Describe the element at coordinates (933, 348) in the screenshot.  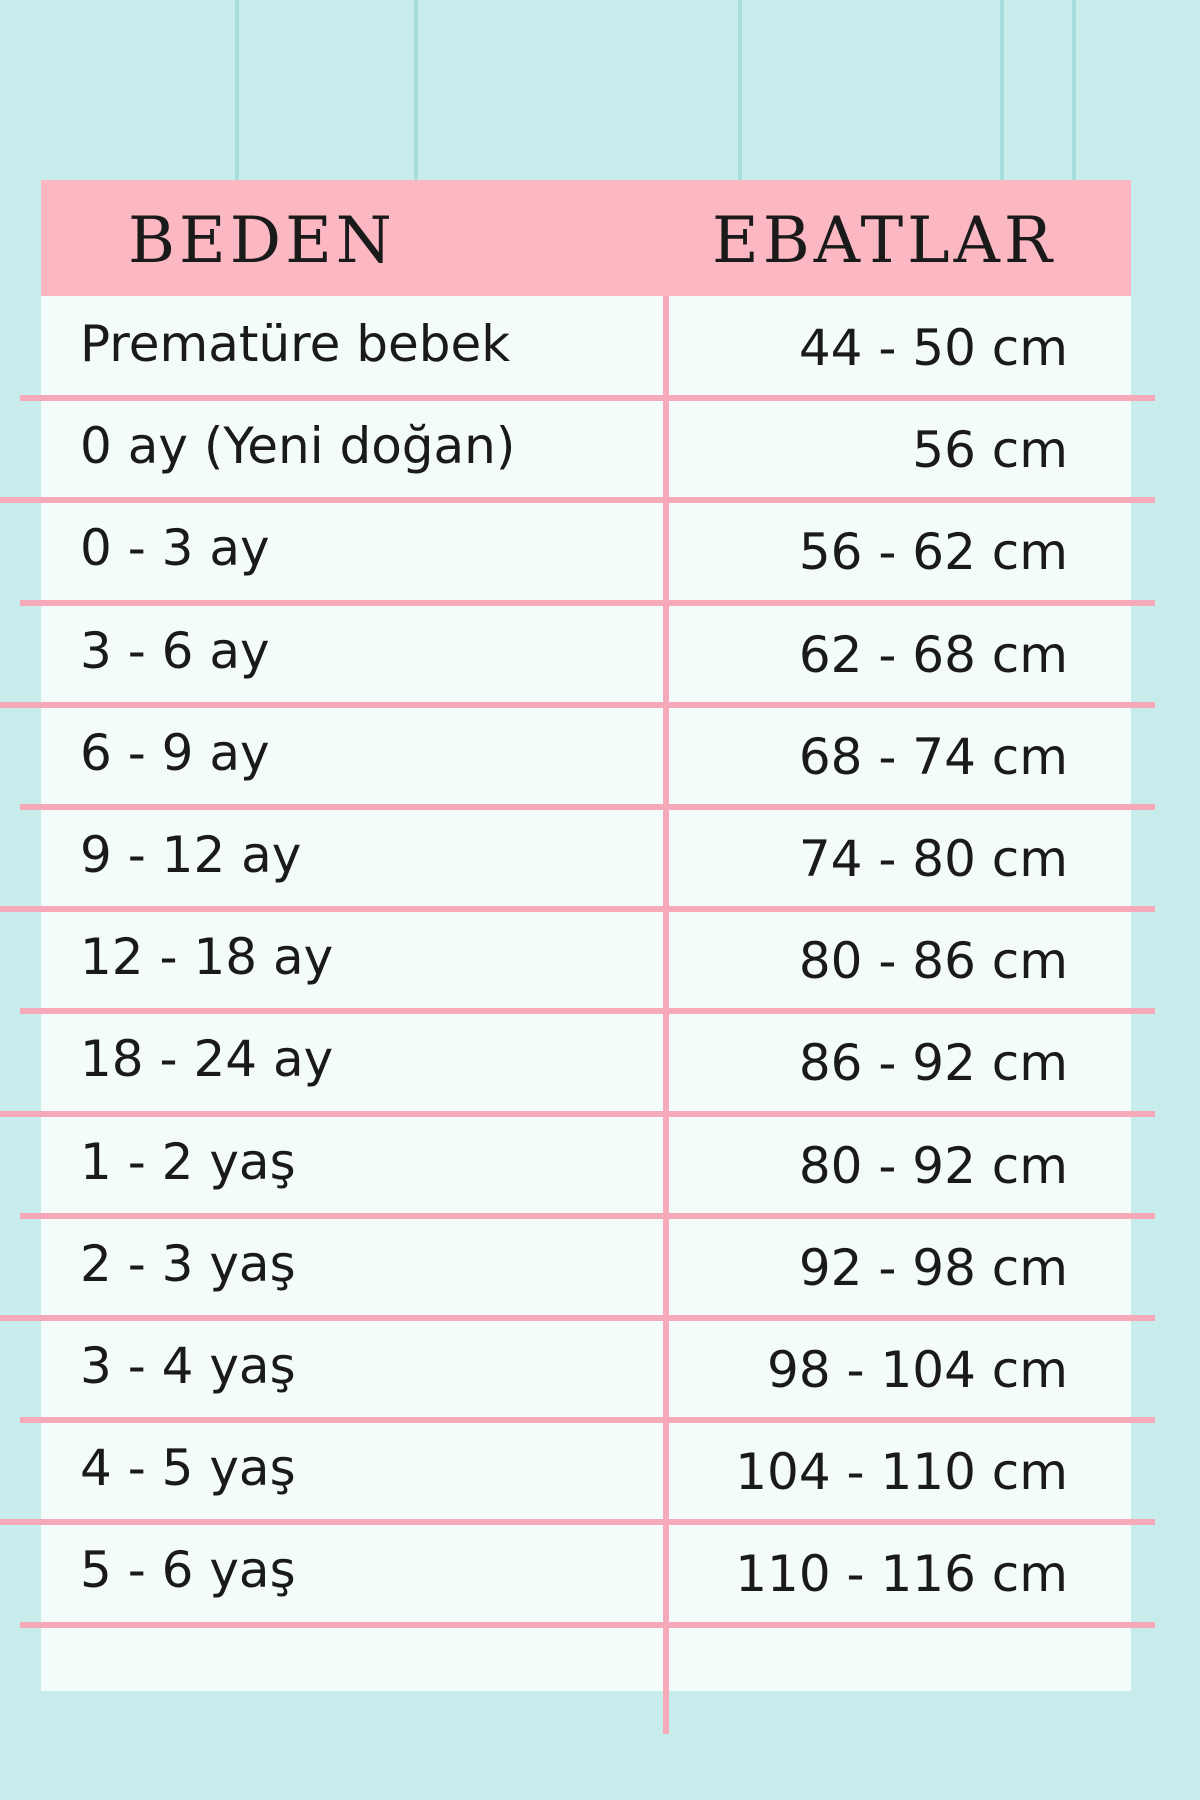
I see `measure-cell: 44 - 50 cm` at that location.